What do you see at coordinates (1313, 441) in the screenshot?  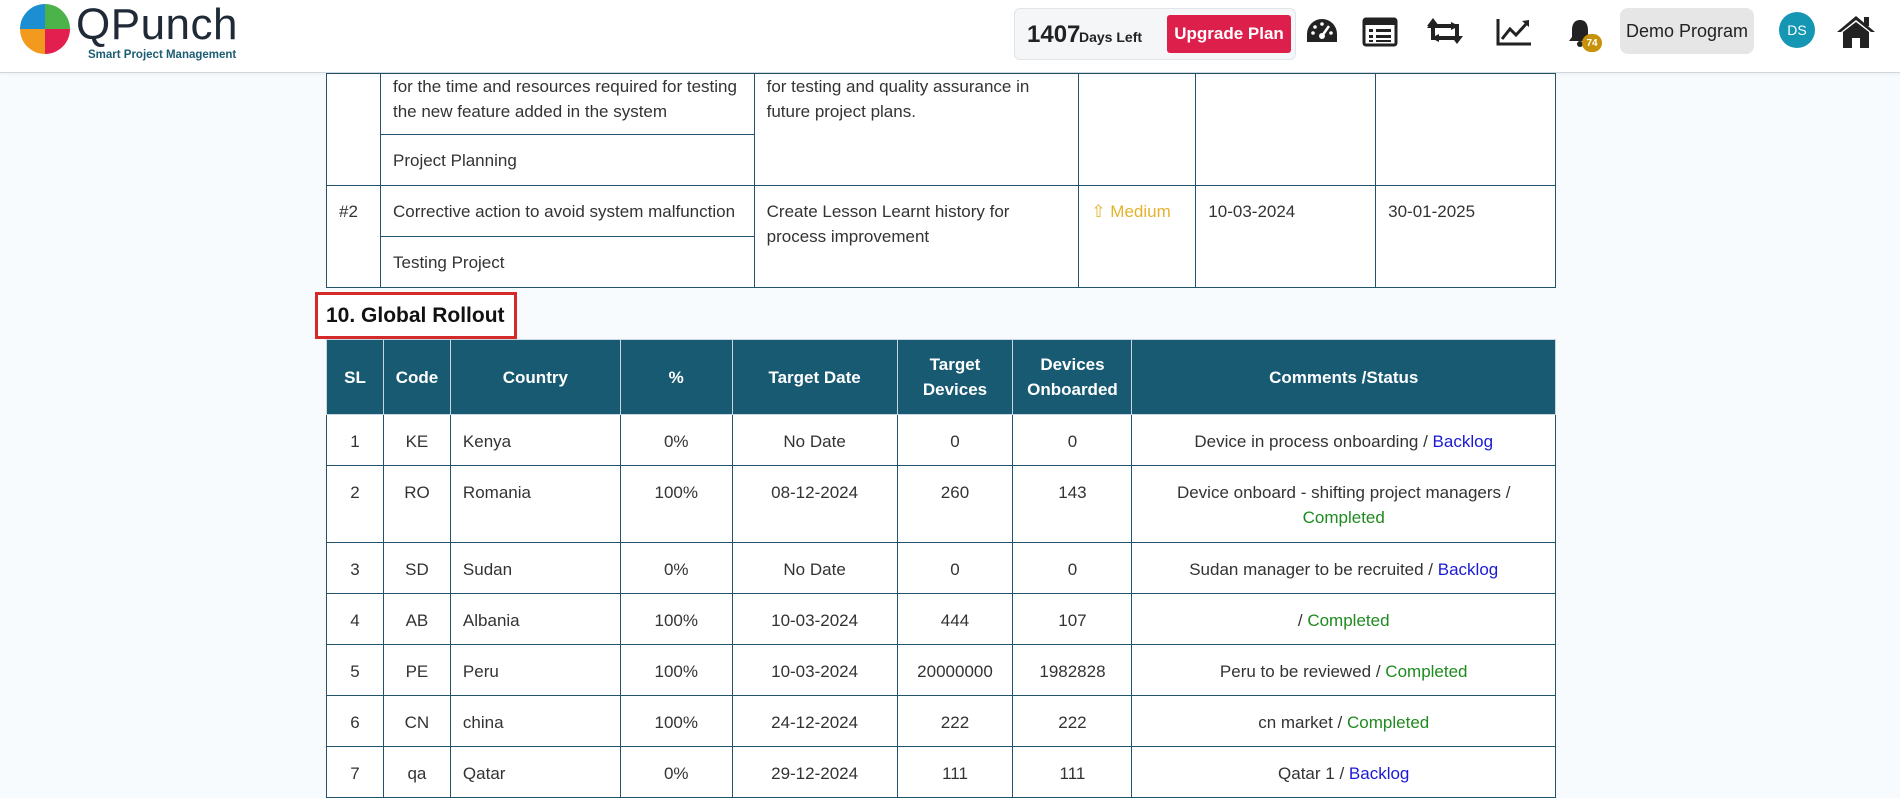 I see `comment-text: Device in process onboarding /` at bounding box center [1313, 441].